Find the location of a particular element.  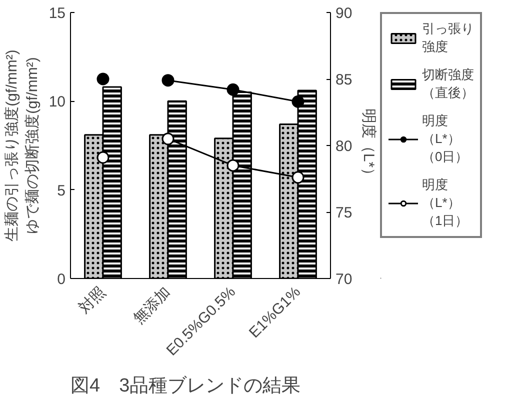

y2-tick-label: 80 is located at coordinates (344, 146).